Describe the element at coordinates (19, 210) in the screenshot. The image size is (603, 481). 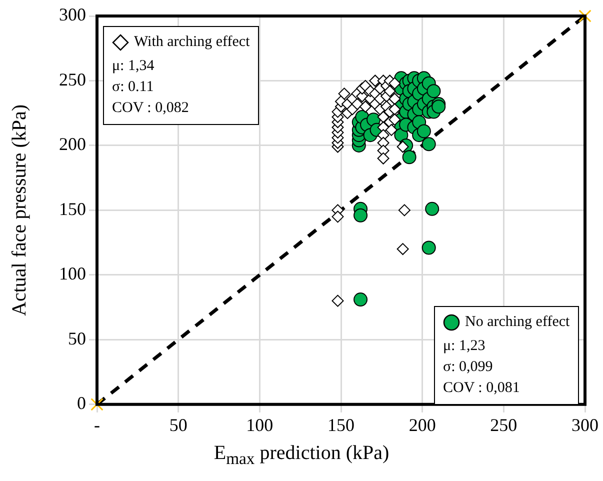
I see `y-axis-title: Actual face pressure (kPa)` at that location.